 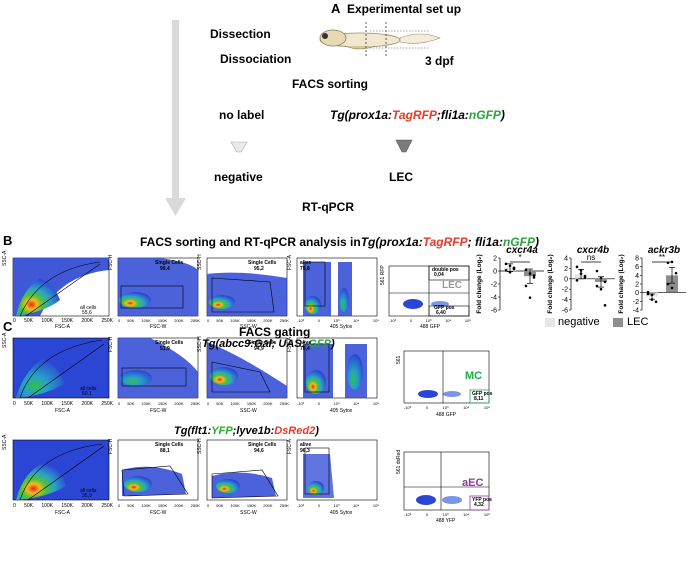 What do you see at coordinates (290, 446) in the screenshot?
I see `c24-ylabel: FSC-A` at bounding box center [290, 446].